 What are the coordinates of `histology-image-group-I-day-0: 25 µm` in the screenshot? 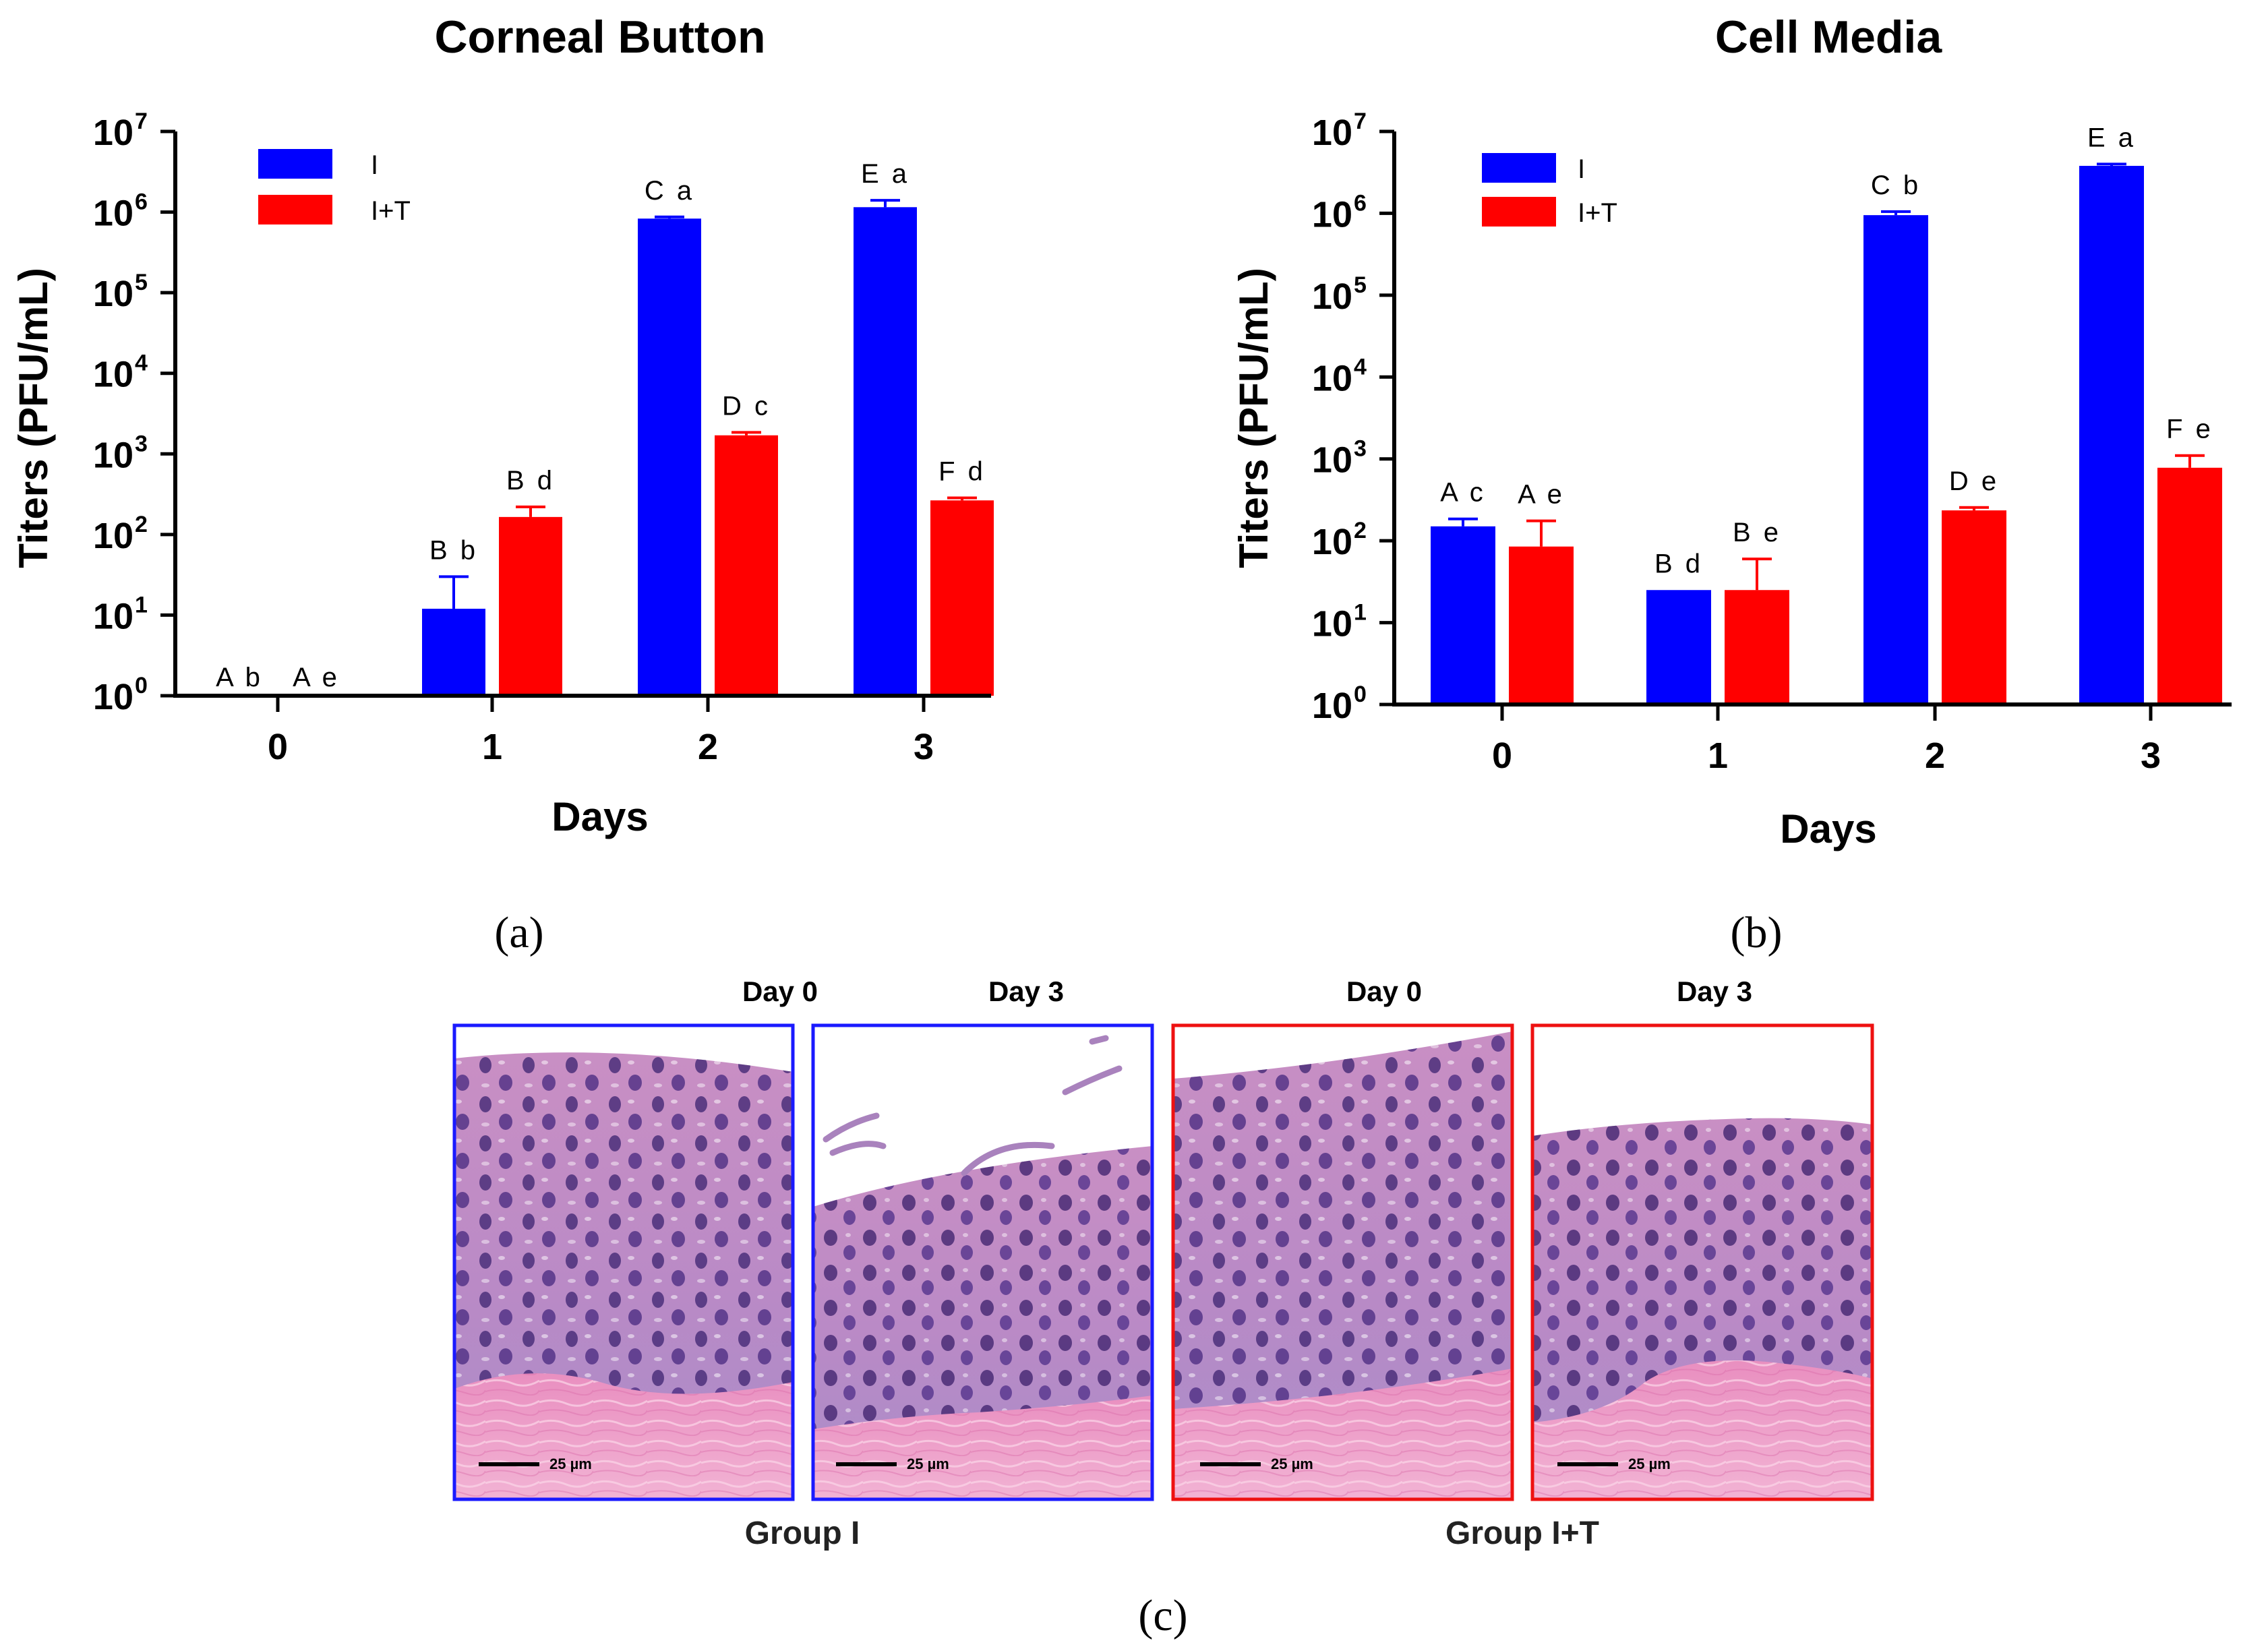 It's located at (623, 1262).